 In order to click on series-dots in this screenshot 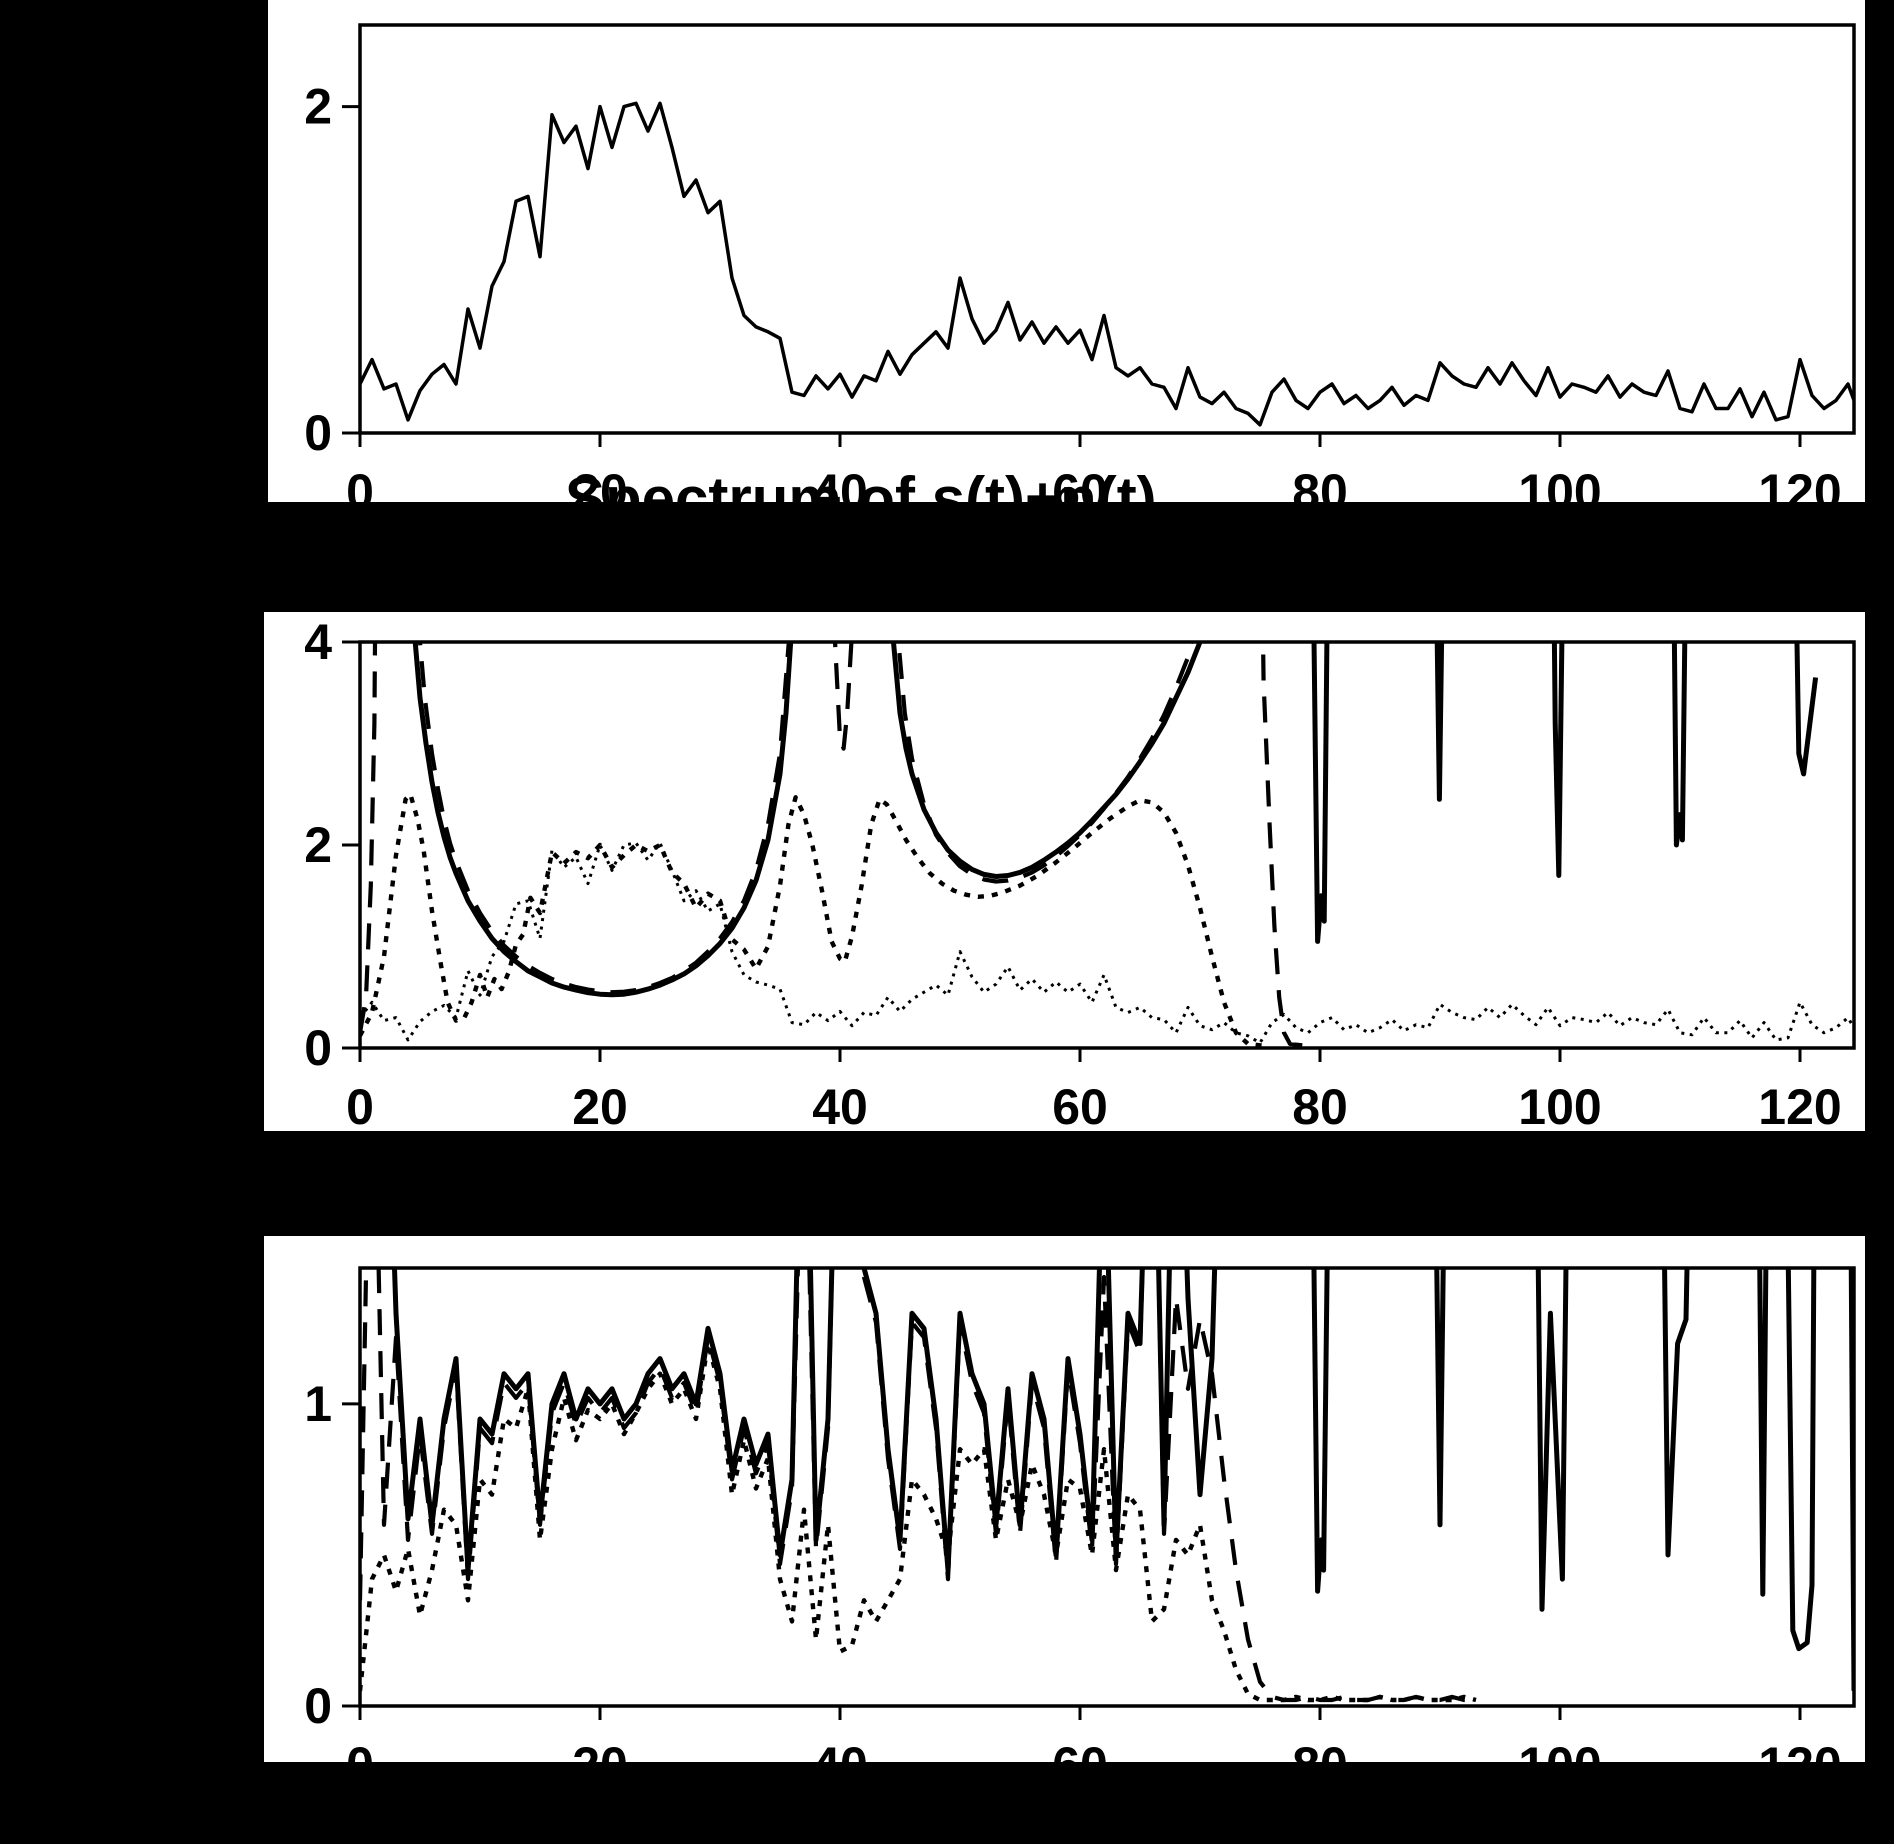, I will do `click(1107, 943)`.